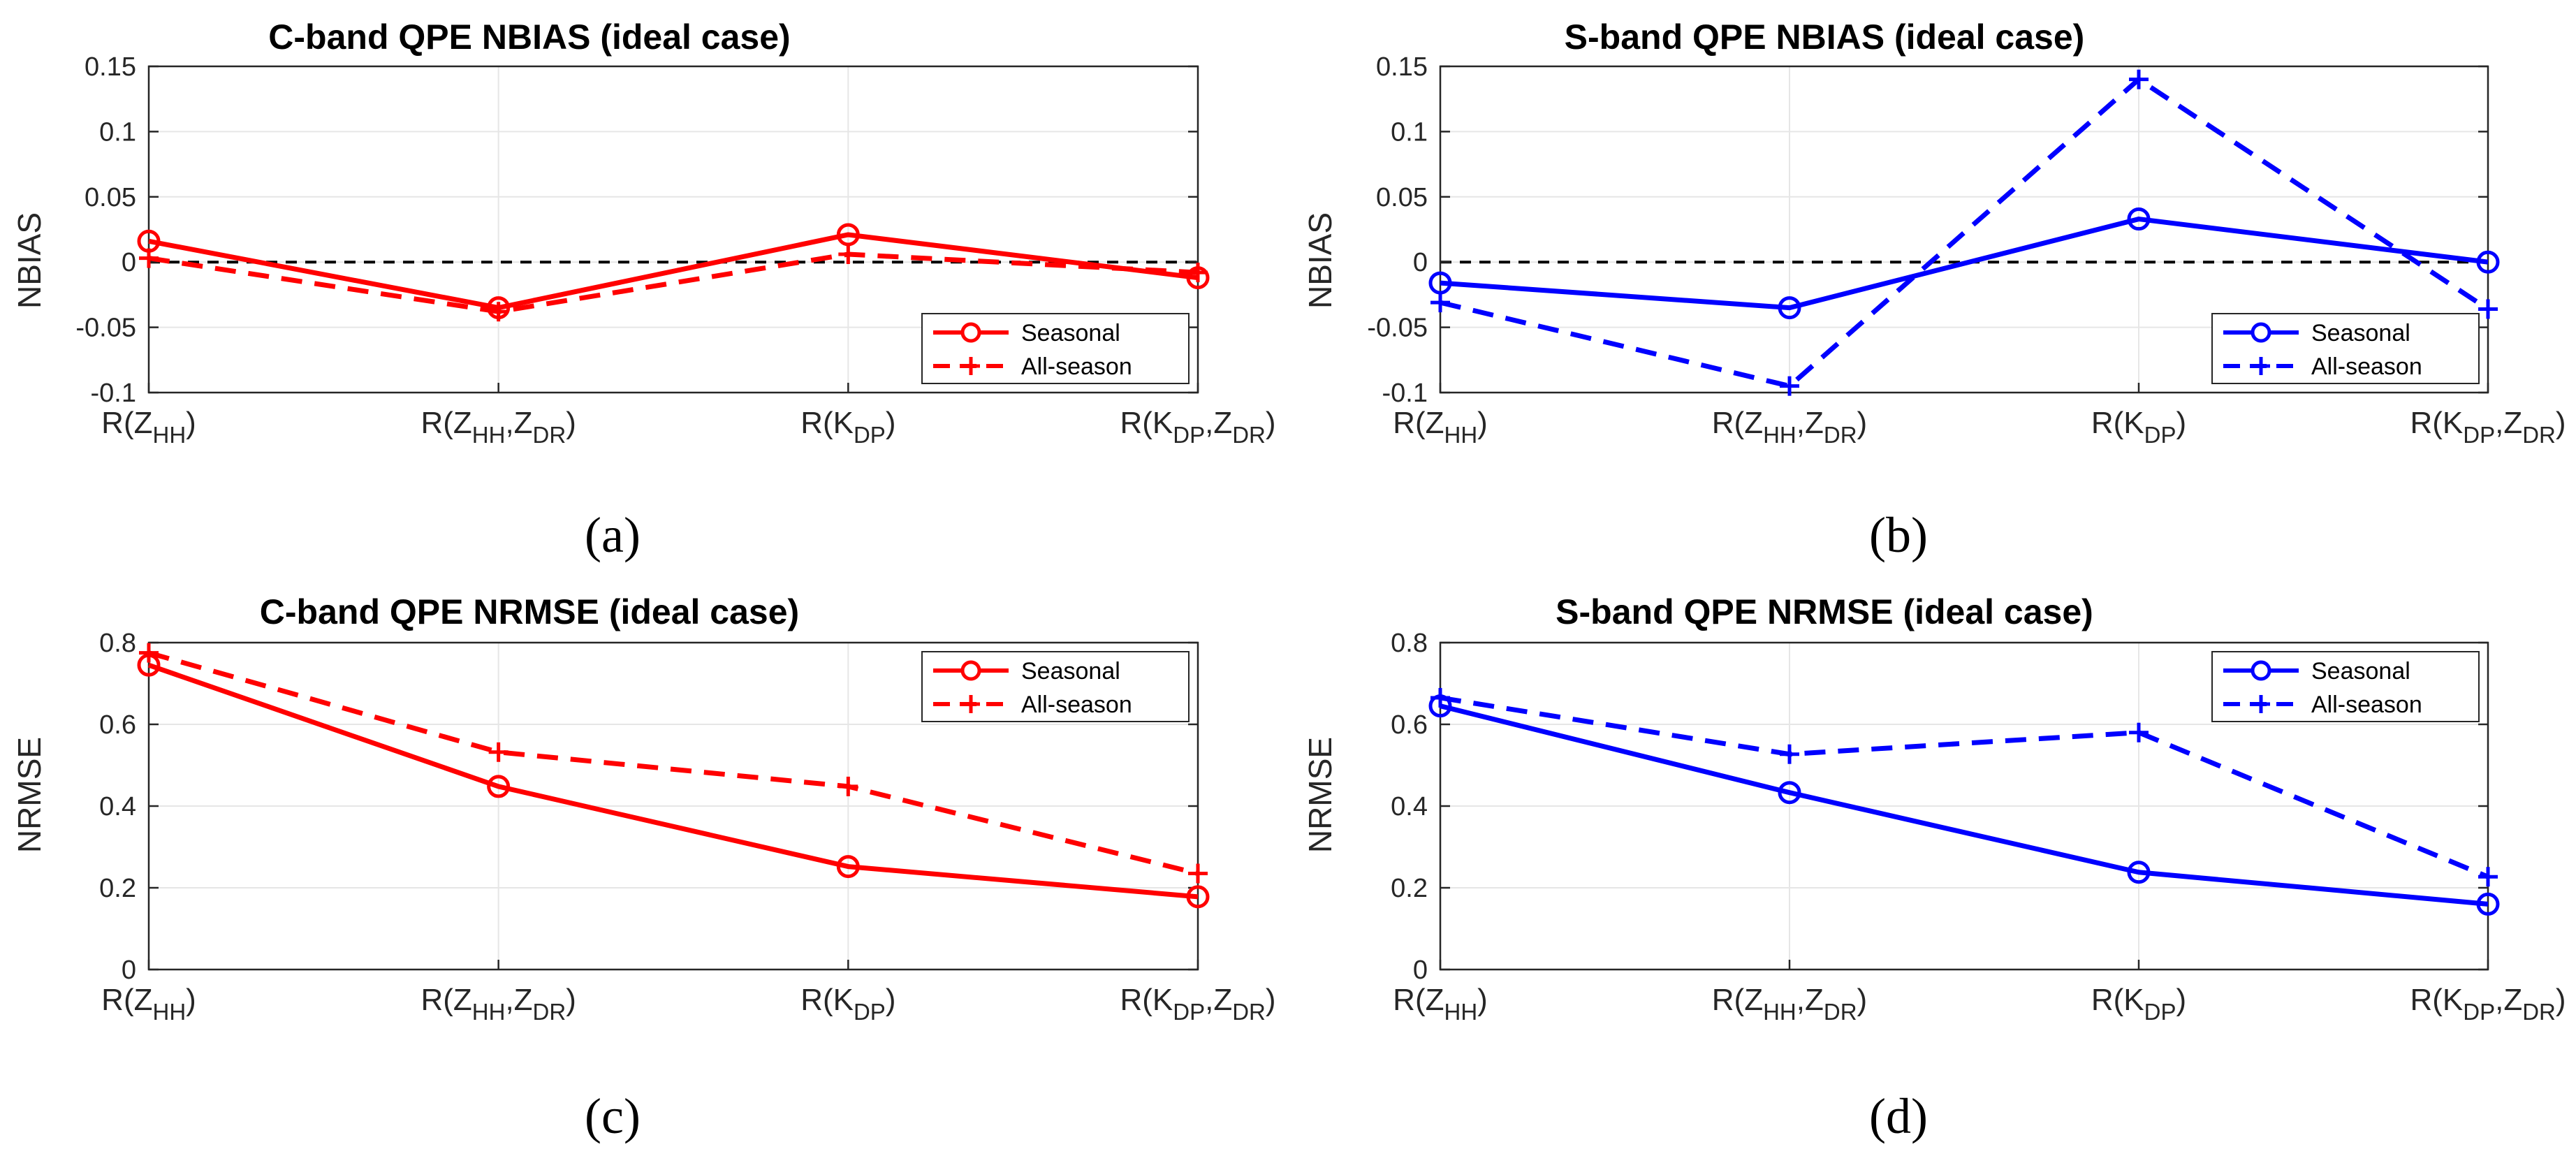  I want to click on panel-d: S-band QPE NRMSE (ideal case) (d) NRMSE, so click(1697, 868).